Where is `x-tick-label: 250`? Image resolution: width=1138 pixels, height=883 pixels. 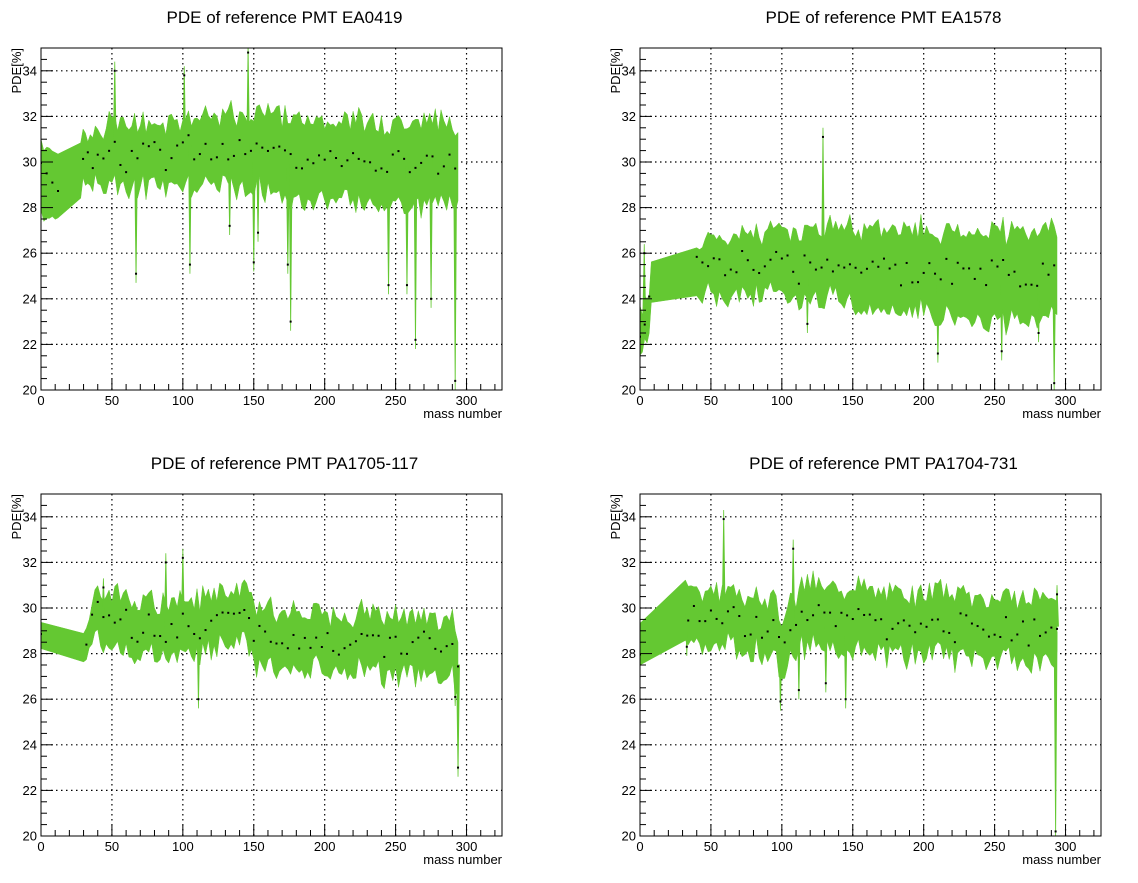 x-tick-label: 250 is located at coordinates (995, 846).